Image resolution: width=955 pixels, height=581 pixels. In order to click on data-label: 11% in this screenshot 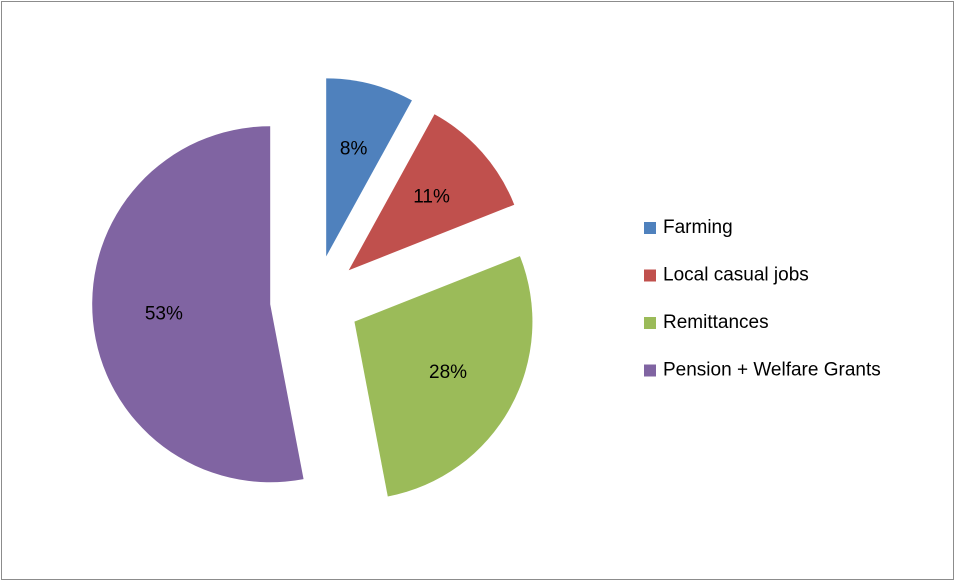, I will do `click(431, 196)`.